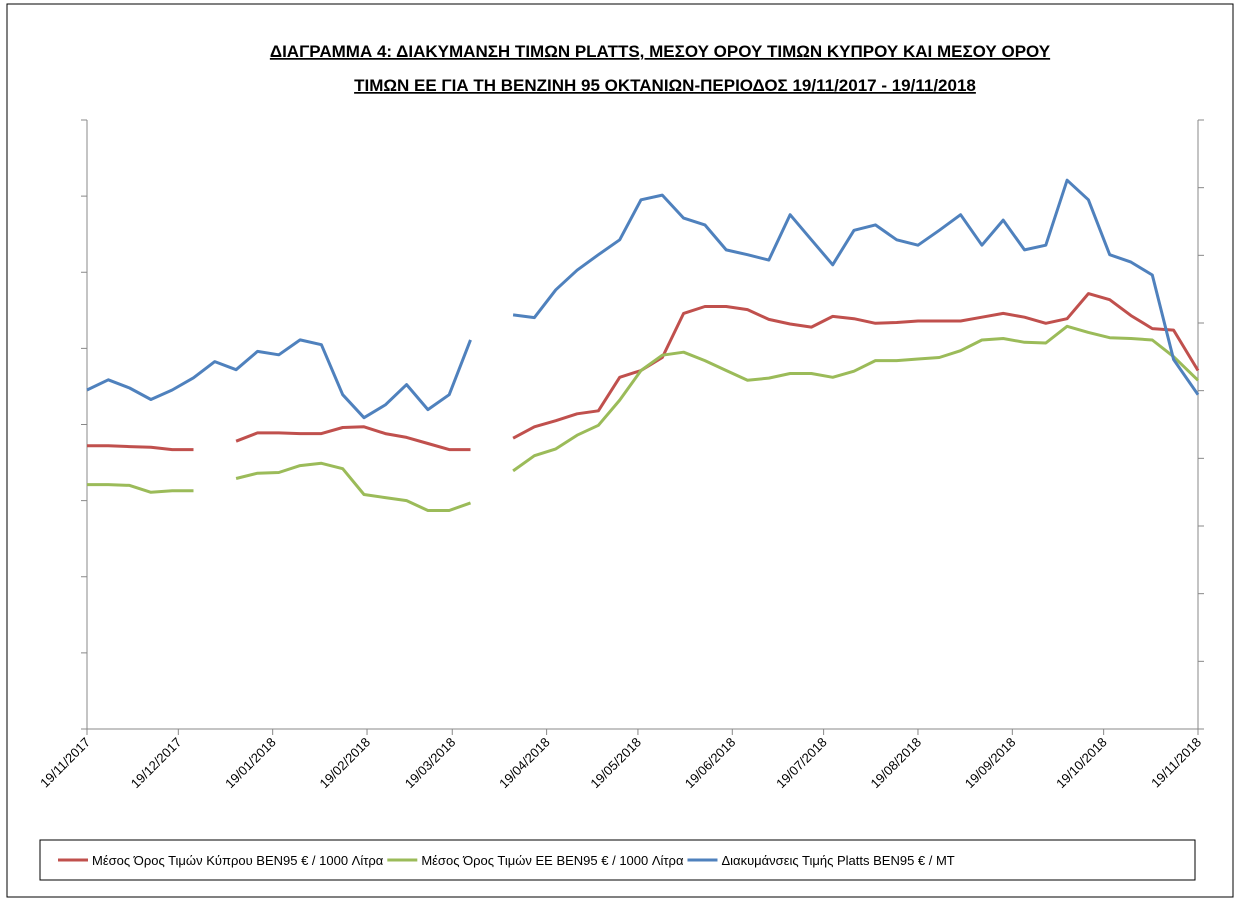 This screenshot has height=901, width=1240. I want to click on legend-box, so click(617, 860).